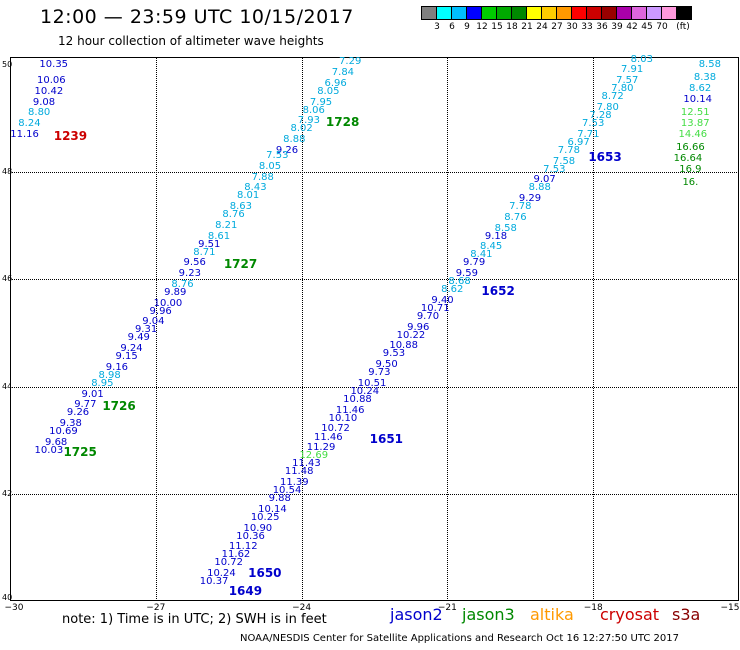 This screenshot has width=740, height=650. What do you see at coordinates (85, 405) in the screenshot?
I see `swh-value: 9.77` at bounding box center [85, 405].